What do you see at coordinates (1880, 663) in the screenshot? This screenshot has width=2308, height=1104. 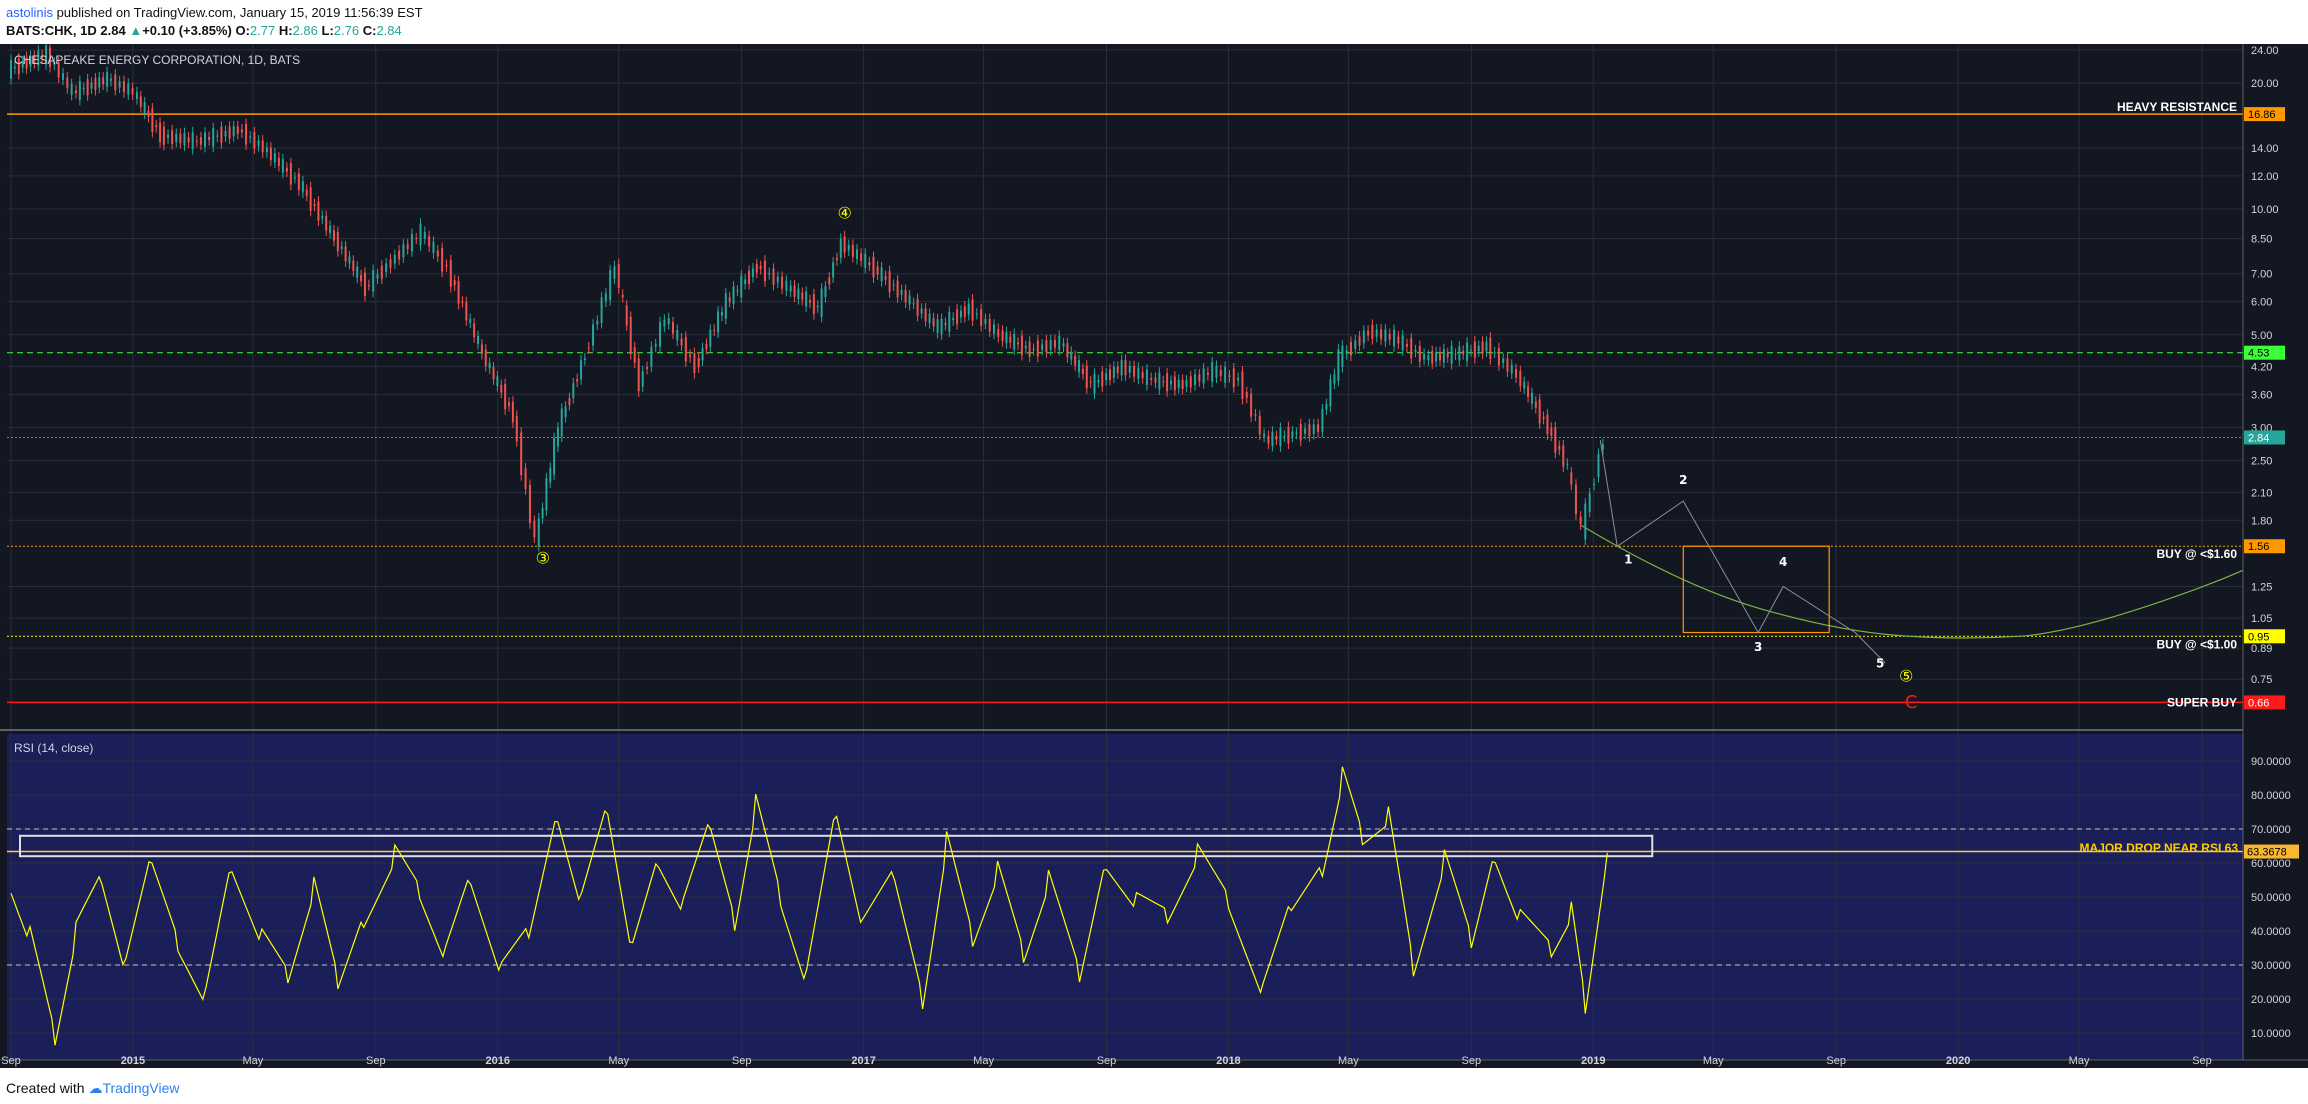 I see `wave-label: 5` at bounding box center [1880, 663].